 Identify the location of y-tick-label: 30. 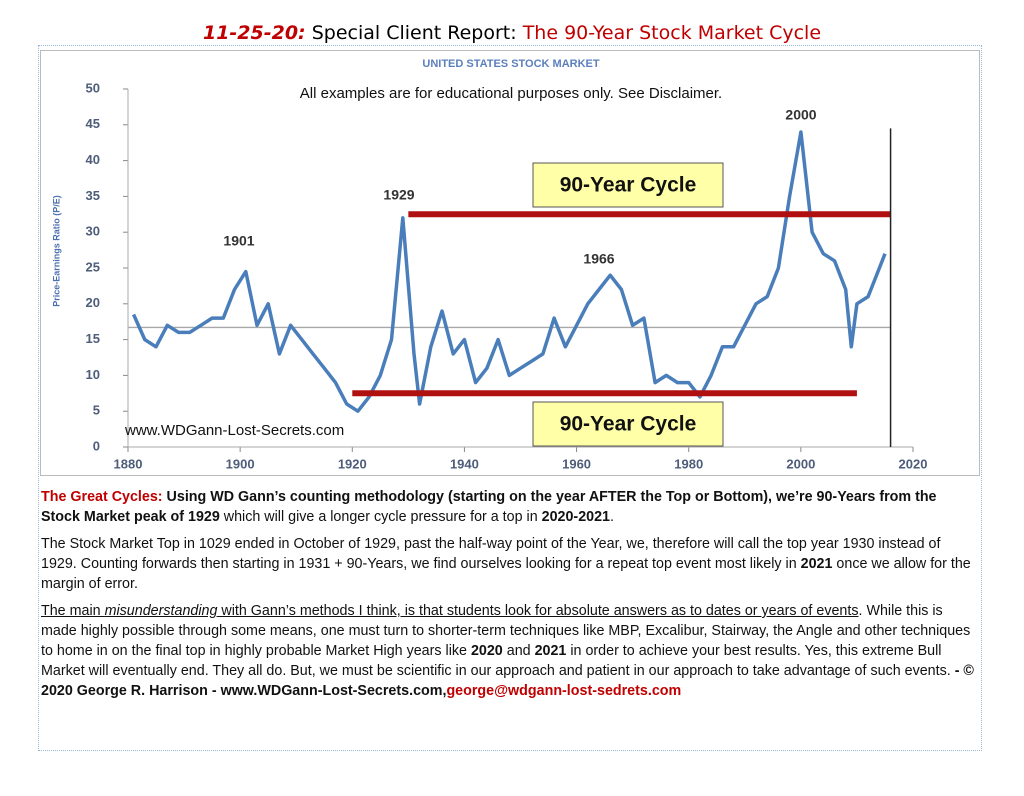
(93, 231).